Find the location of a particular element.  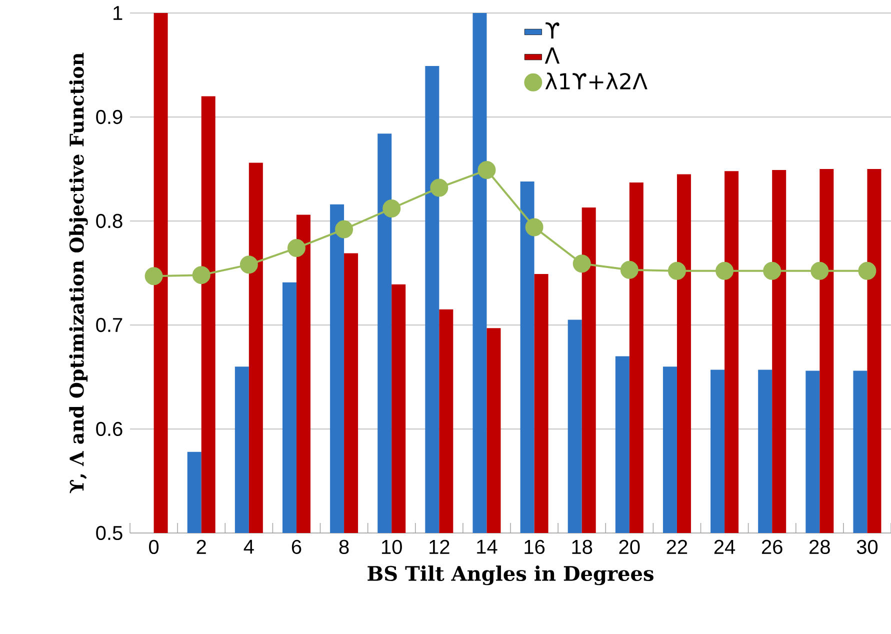

x-tick-label: 2 is located at coordinates (201, 547).